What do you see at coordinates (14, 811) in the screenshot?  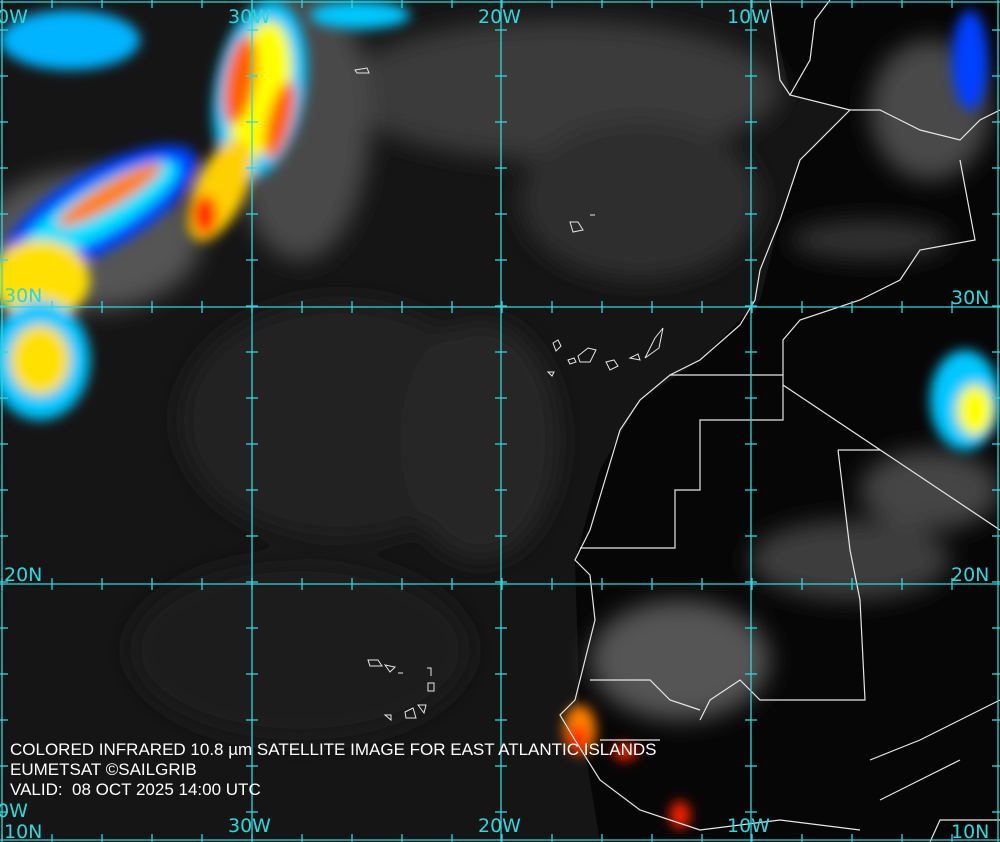 I see `grid-label-bottom: 0W` at bounding box center [14, 811].